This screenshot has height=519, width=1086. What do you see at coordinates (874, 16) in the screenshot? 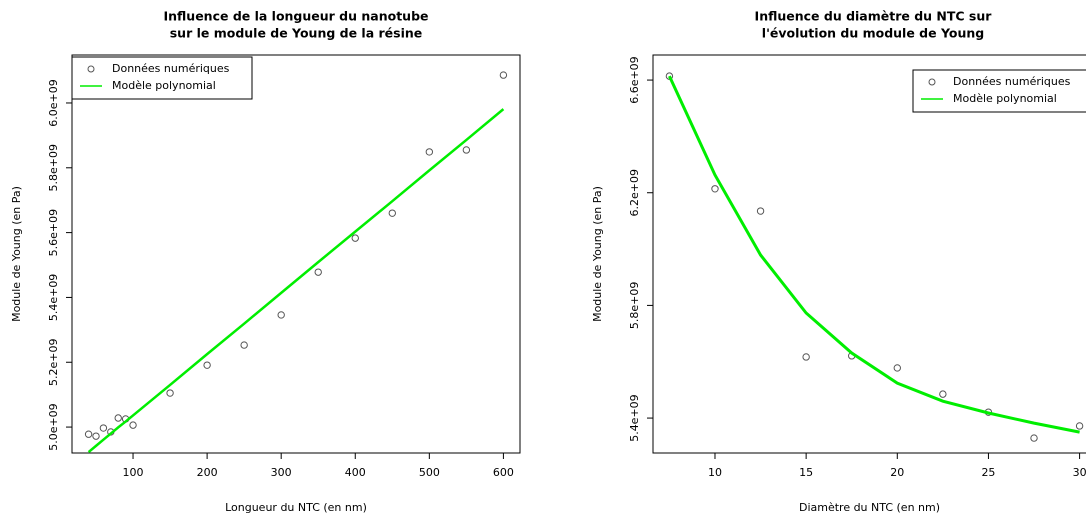
I see `chart-title: Influence du diamètre du NTC sur` at bounding box center [874, 16].